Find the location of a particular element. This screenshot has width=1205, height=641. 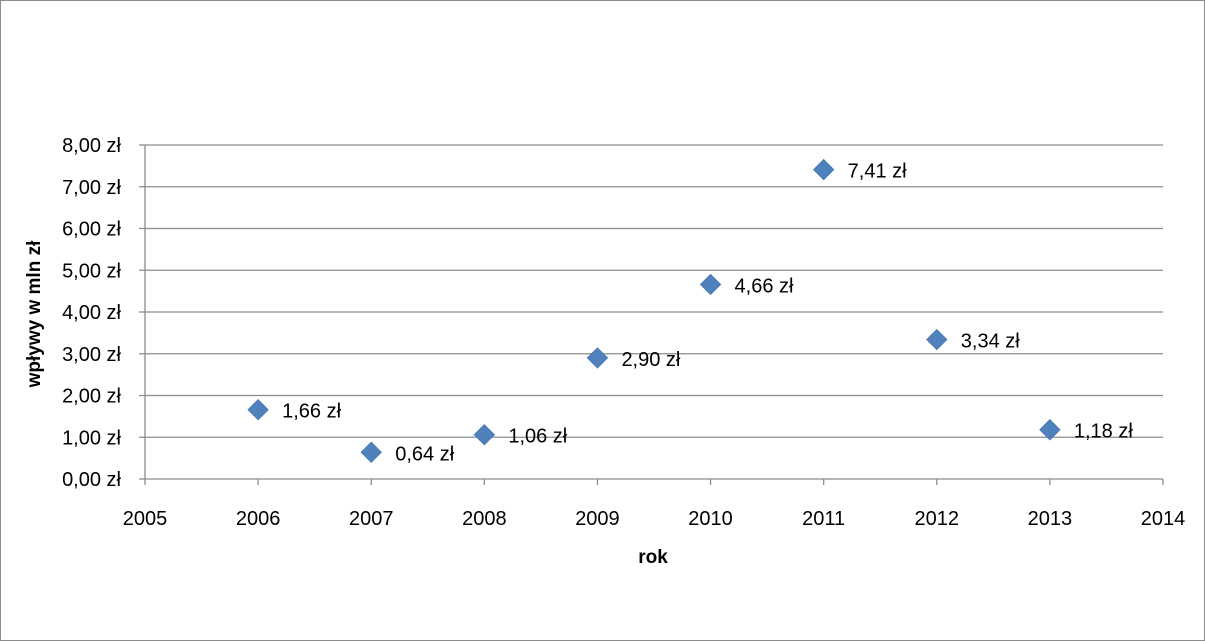

y-tick-label: 5,00 zł is located at coordinates (91, 271).